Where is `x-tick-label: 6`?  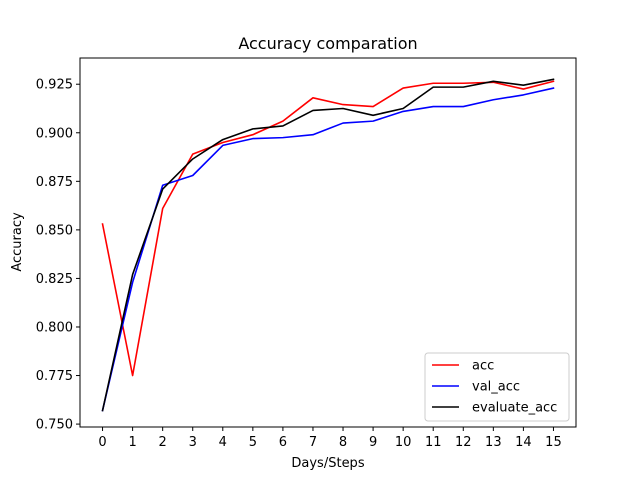 x-tick-label: 6 is located at coordinates (283, 442).